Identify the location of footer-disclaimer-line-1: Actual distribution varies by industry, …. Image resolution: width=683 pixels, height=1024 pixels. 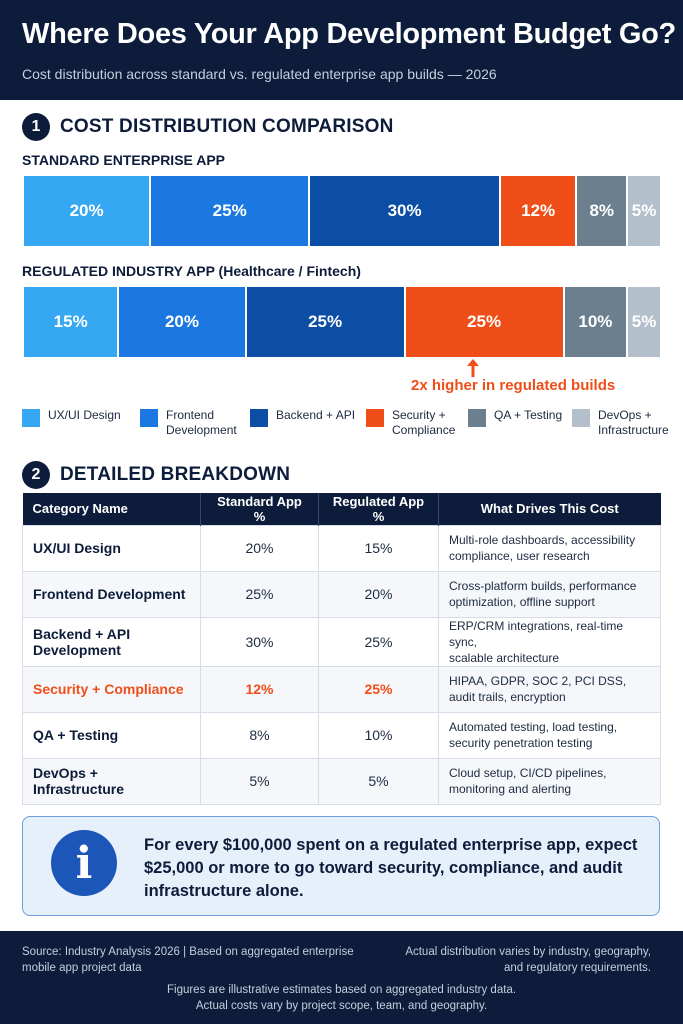
(528, 952).